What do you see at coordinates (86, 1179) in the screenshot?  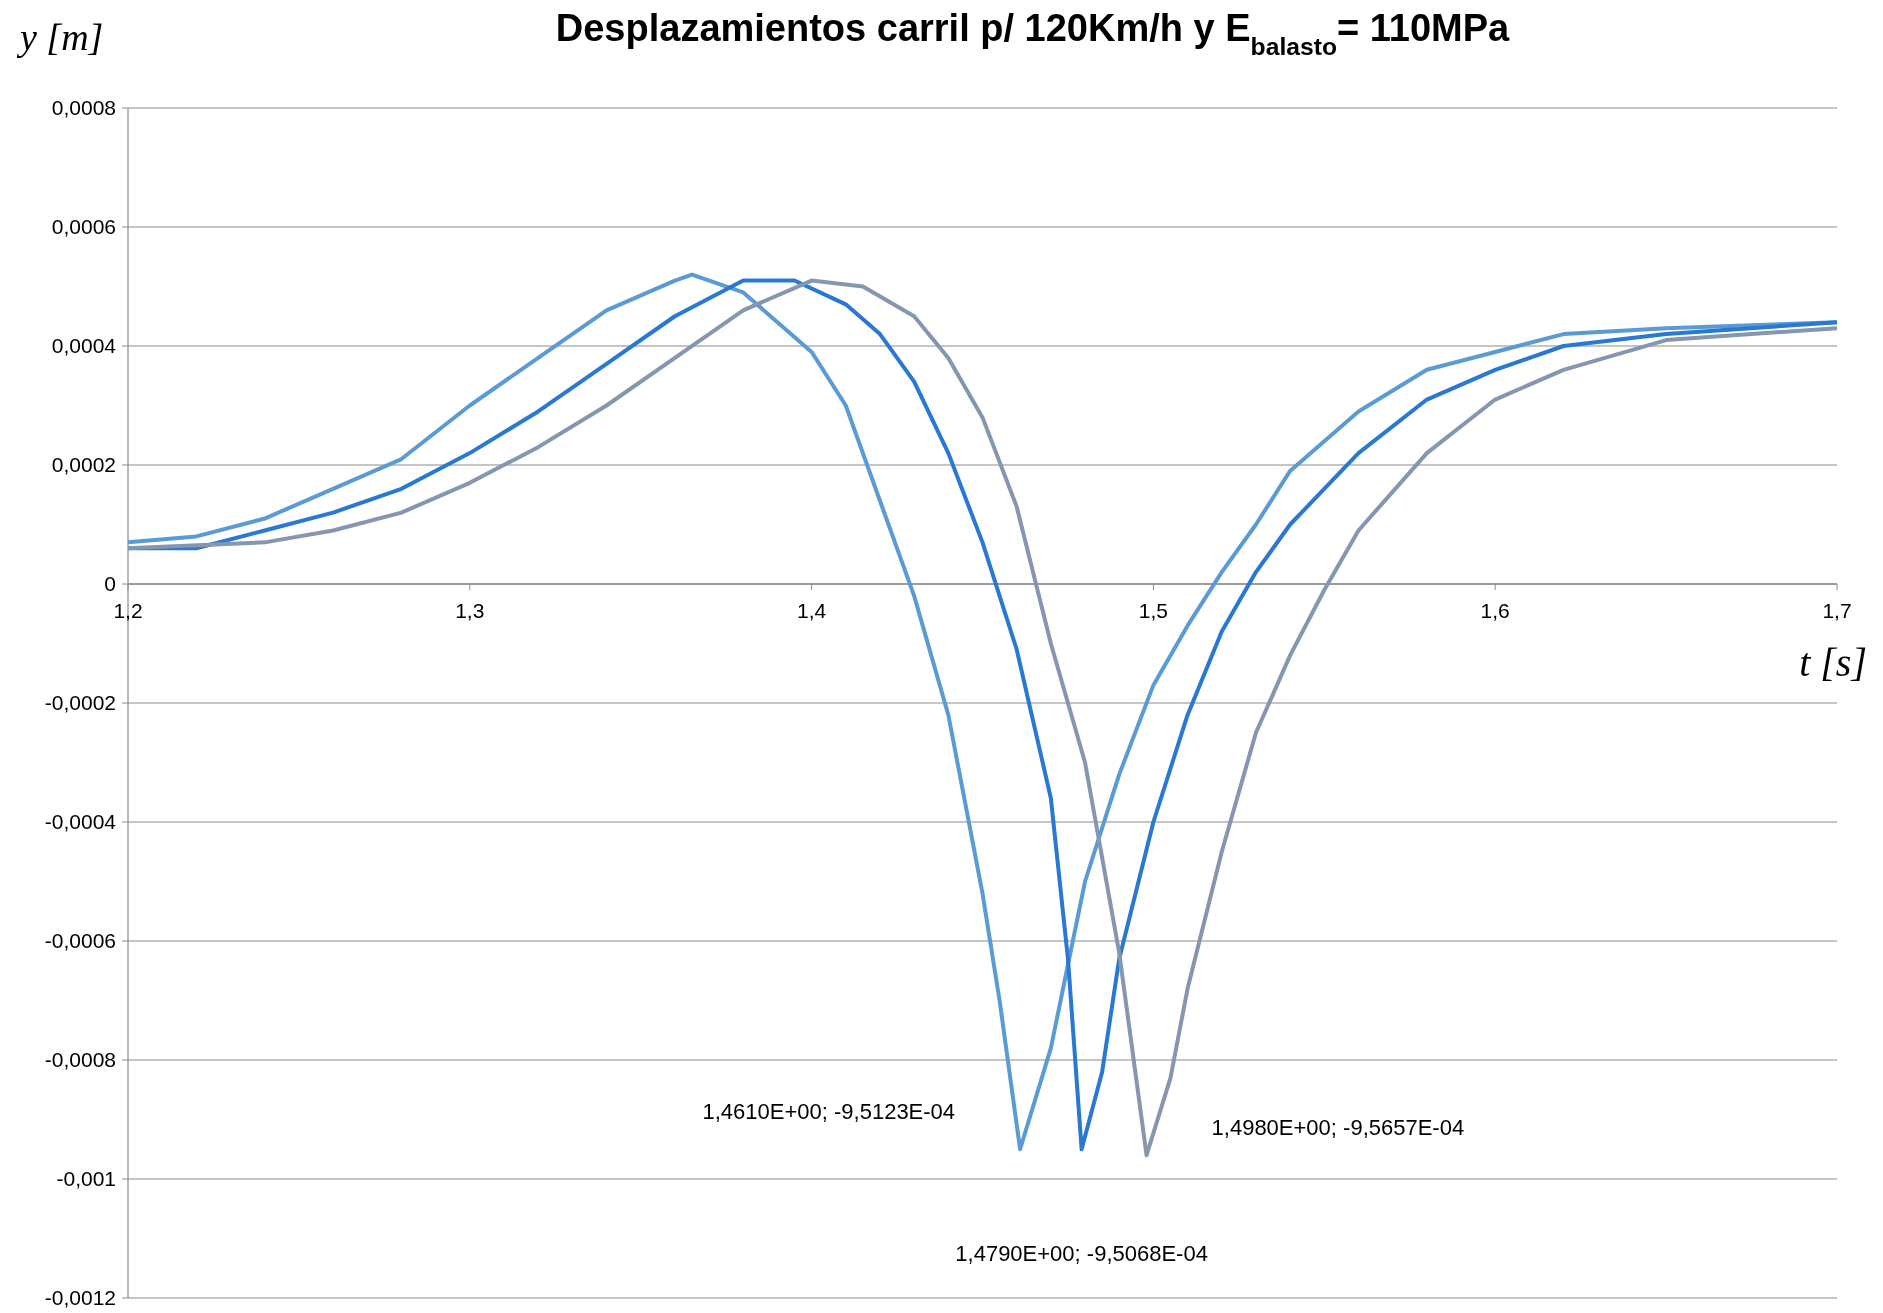 I see `y-tick-label: -0,001` at bounding box center [86, 1179].